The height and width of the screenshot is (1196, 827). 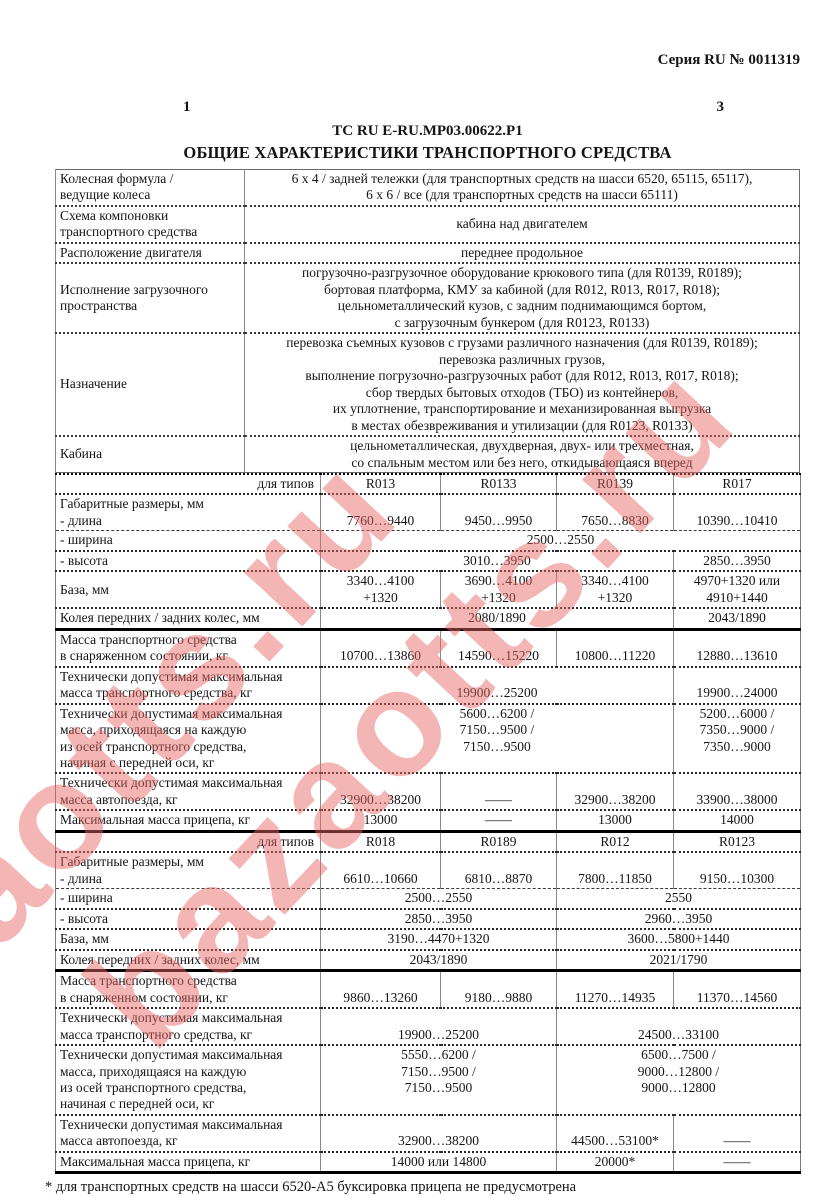 I want to click on cell-text: 3340…4100, so click(x=615, y=581).